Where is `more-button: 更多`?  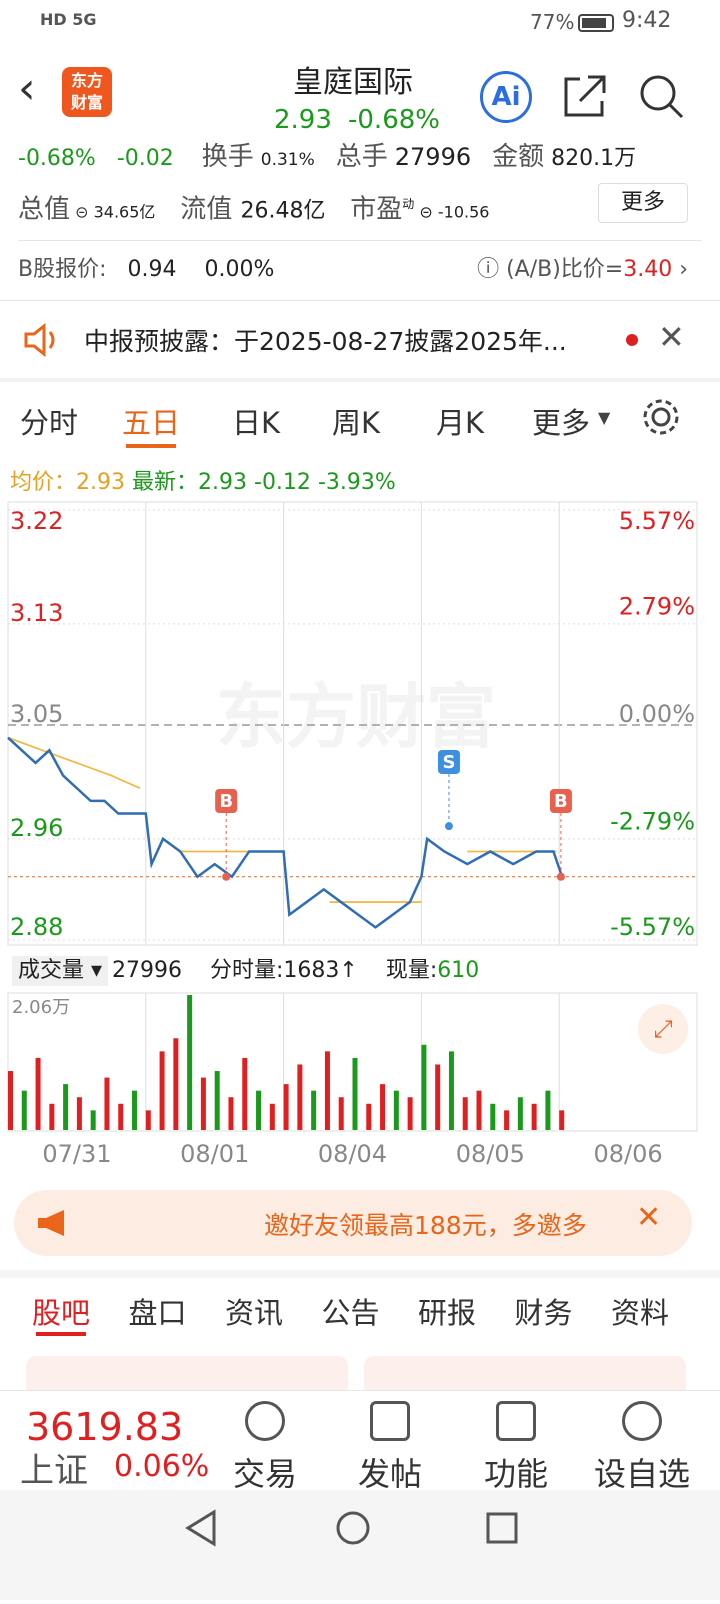
more-button: 更多 is located at coordinates (643, 203).